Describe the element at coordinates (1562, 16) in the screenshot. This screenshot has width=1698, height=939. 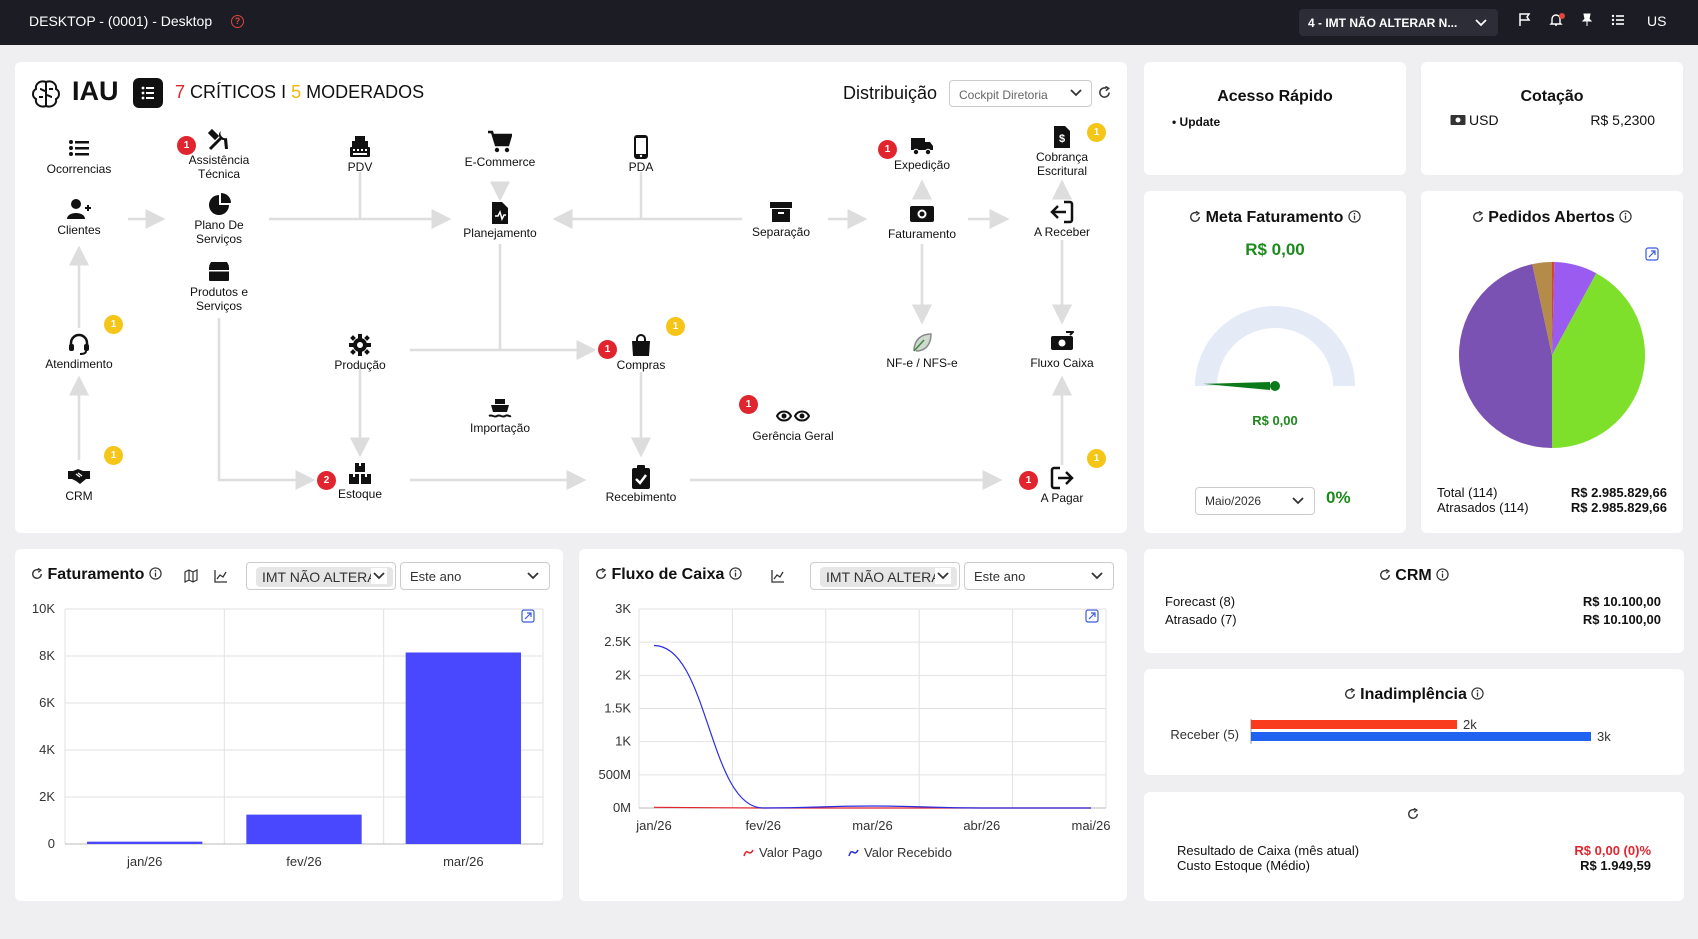
I see `notification-dot` at that location.